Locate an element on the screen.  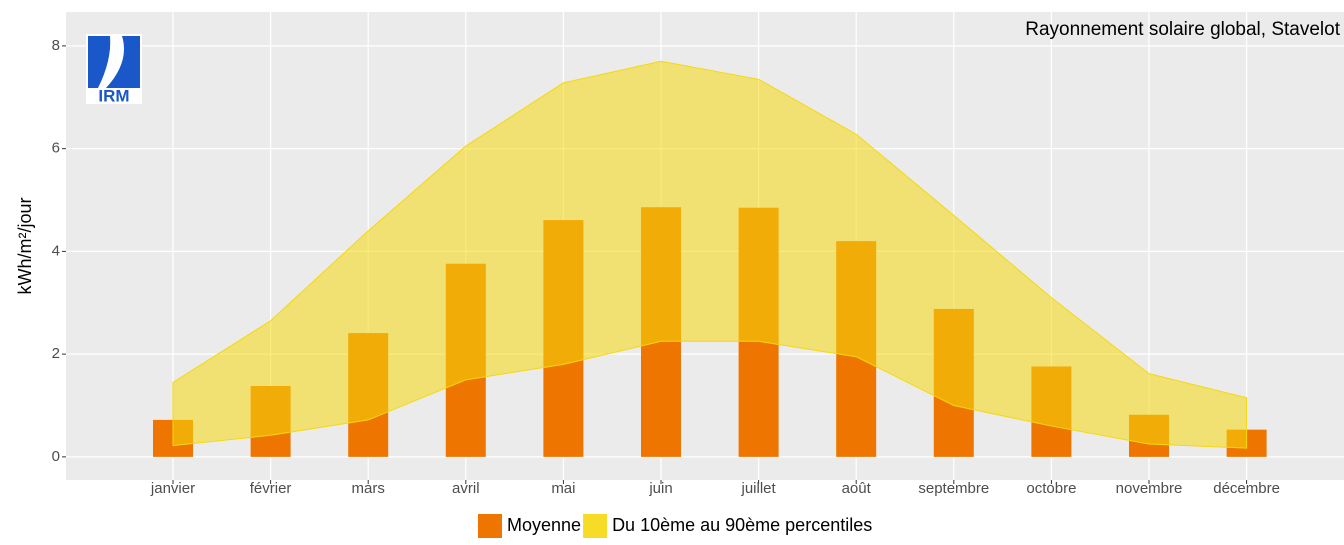
x-tick-label: février is located at coordinates (271, 488).